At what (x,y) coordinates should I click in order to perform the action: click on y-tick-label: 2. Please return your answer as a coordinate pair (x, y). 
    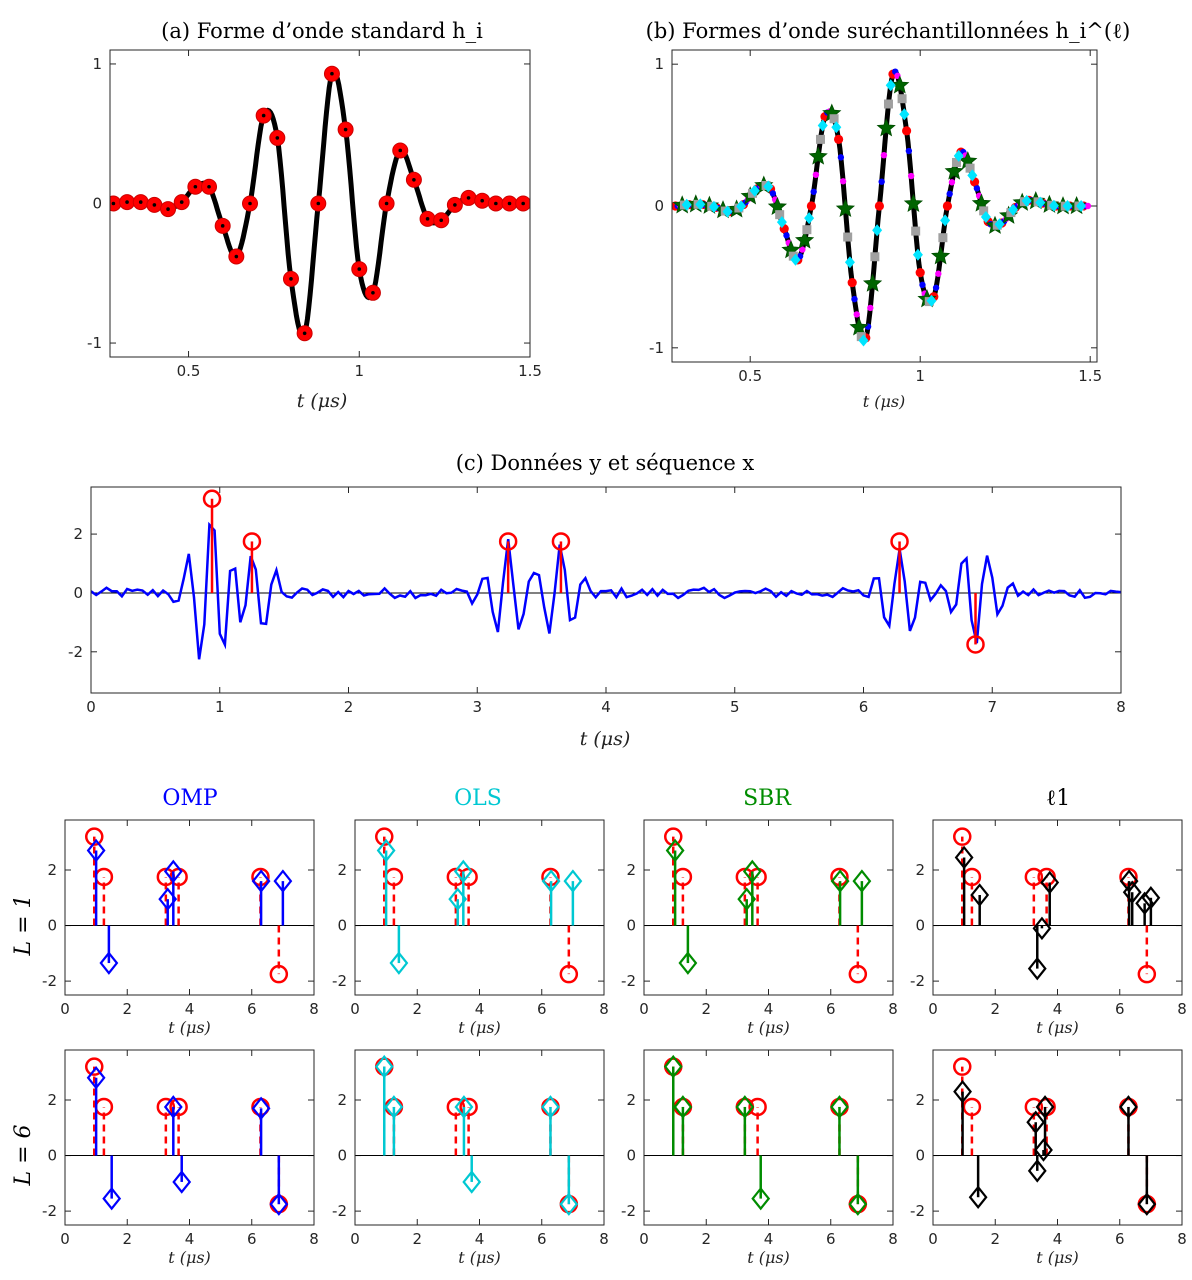
    Looking at the image, I should click on (920, 870).